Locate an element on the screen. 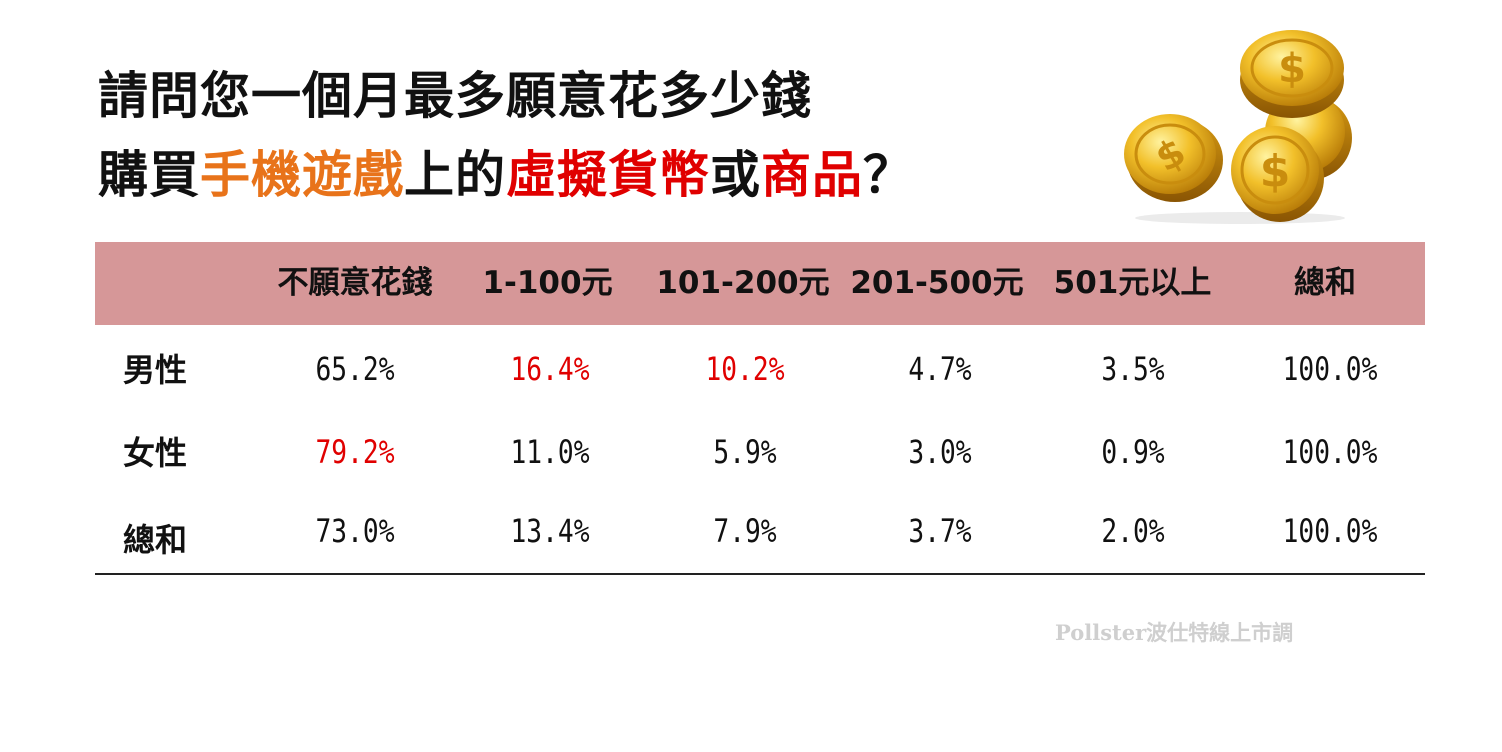  title-highlight-virtual-currency: 虛擬貨幣 is located at coordinates (608, 175).